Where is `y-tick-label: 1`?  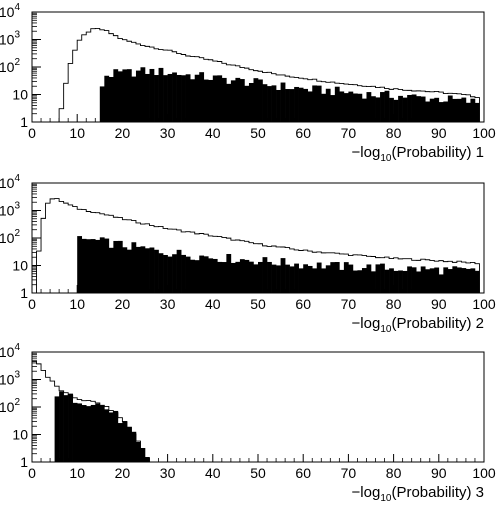
y-tick-label: 1 is located at coordinates (24, 122).